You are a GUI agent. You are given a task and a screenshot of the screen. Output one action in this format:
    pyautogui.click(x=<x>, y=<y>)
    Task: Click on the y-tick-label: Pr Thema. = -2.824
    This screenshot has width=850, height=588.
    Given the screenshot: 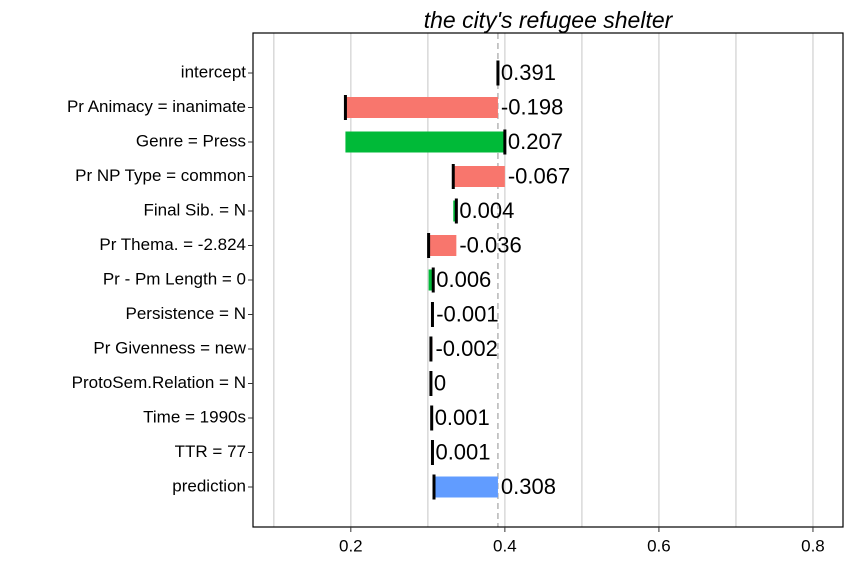 What is the action you would take?
    pyautogui.click(x=172, y=244)
    